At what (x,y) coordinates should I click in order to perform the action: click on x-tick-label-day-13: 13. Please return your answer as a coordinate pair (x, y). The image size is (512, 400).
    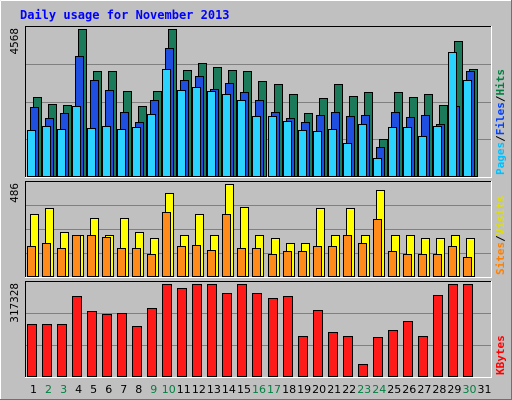
    Looking at the image, I should click on (214, 389).